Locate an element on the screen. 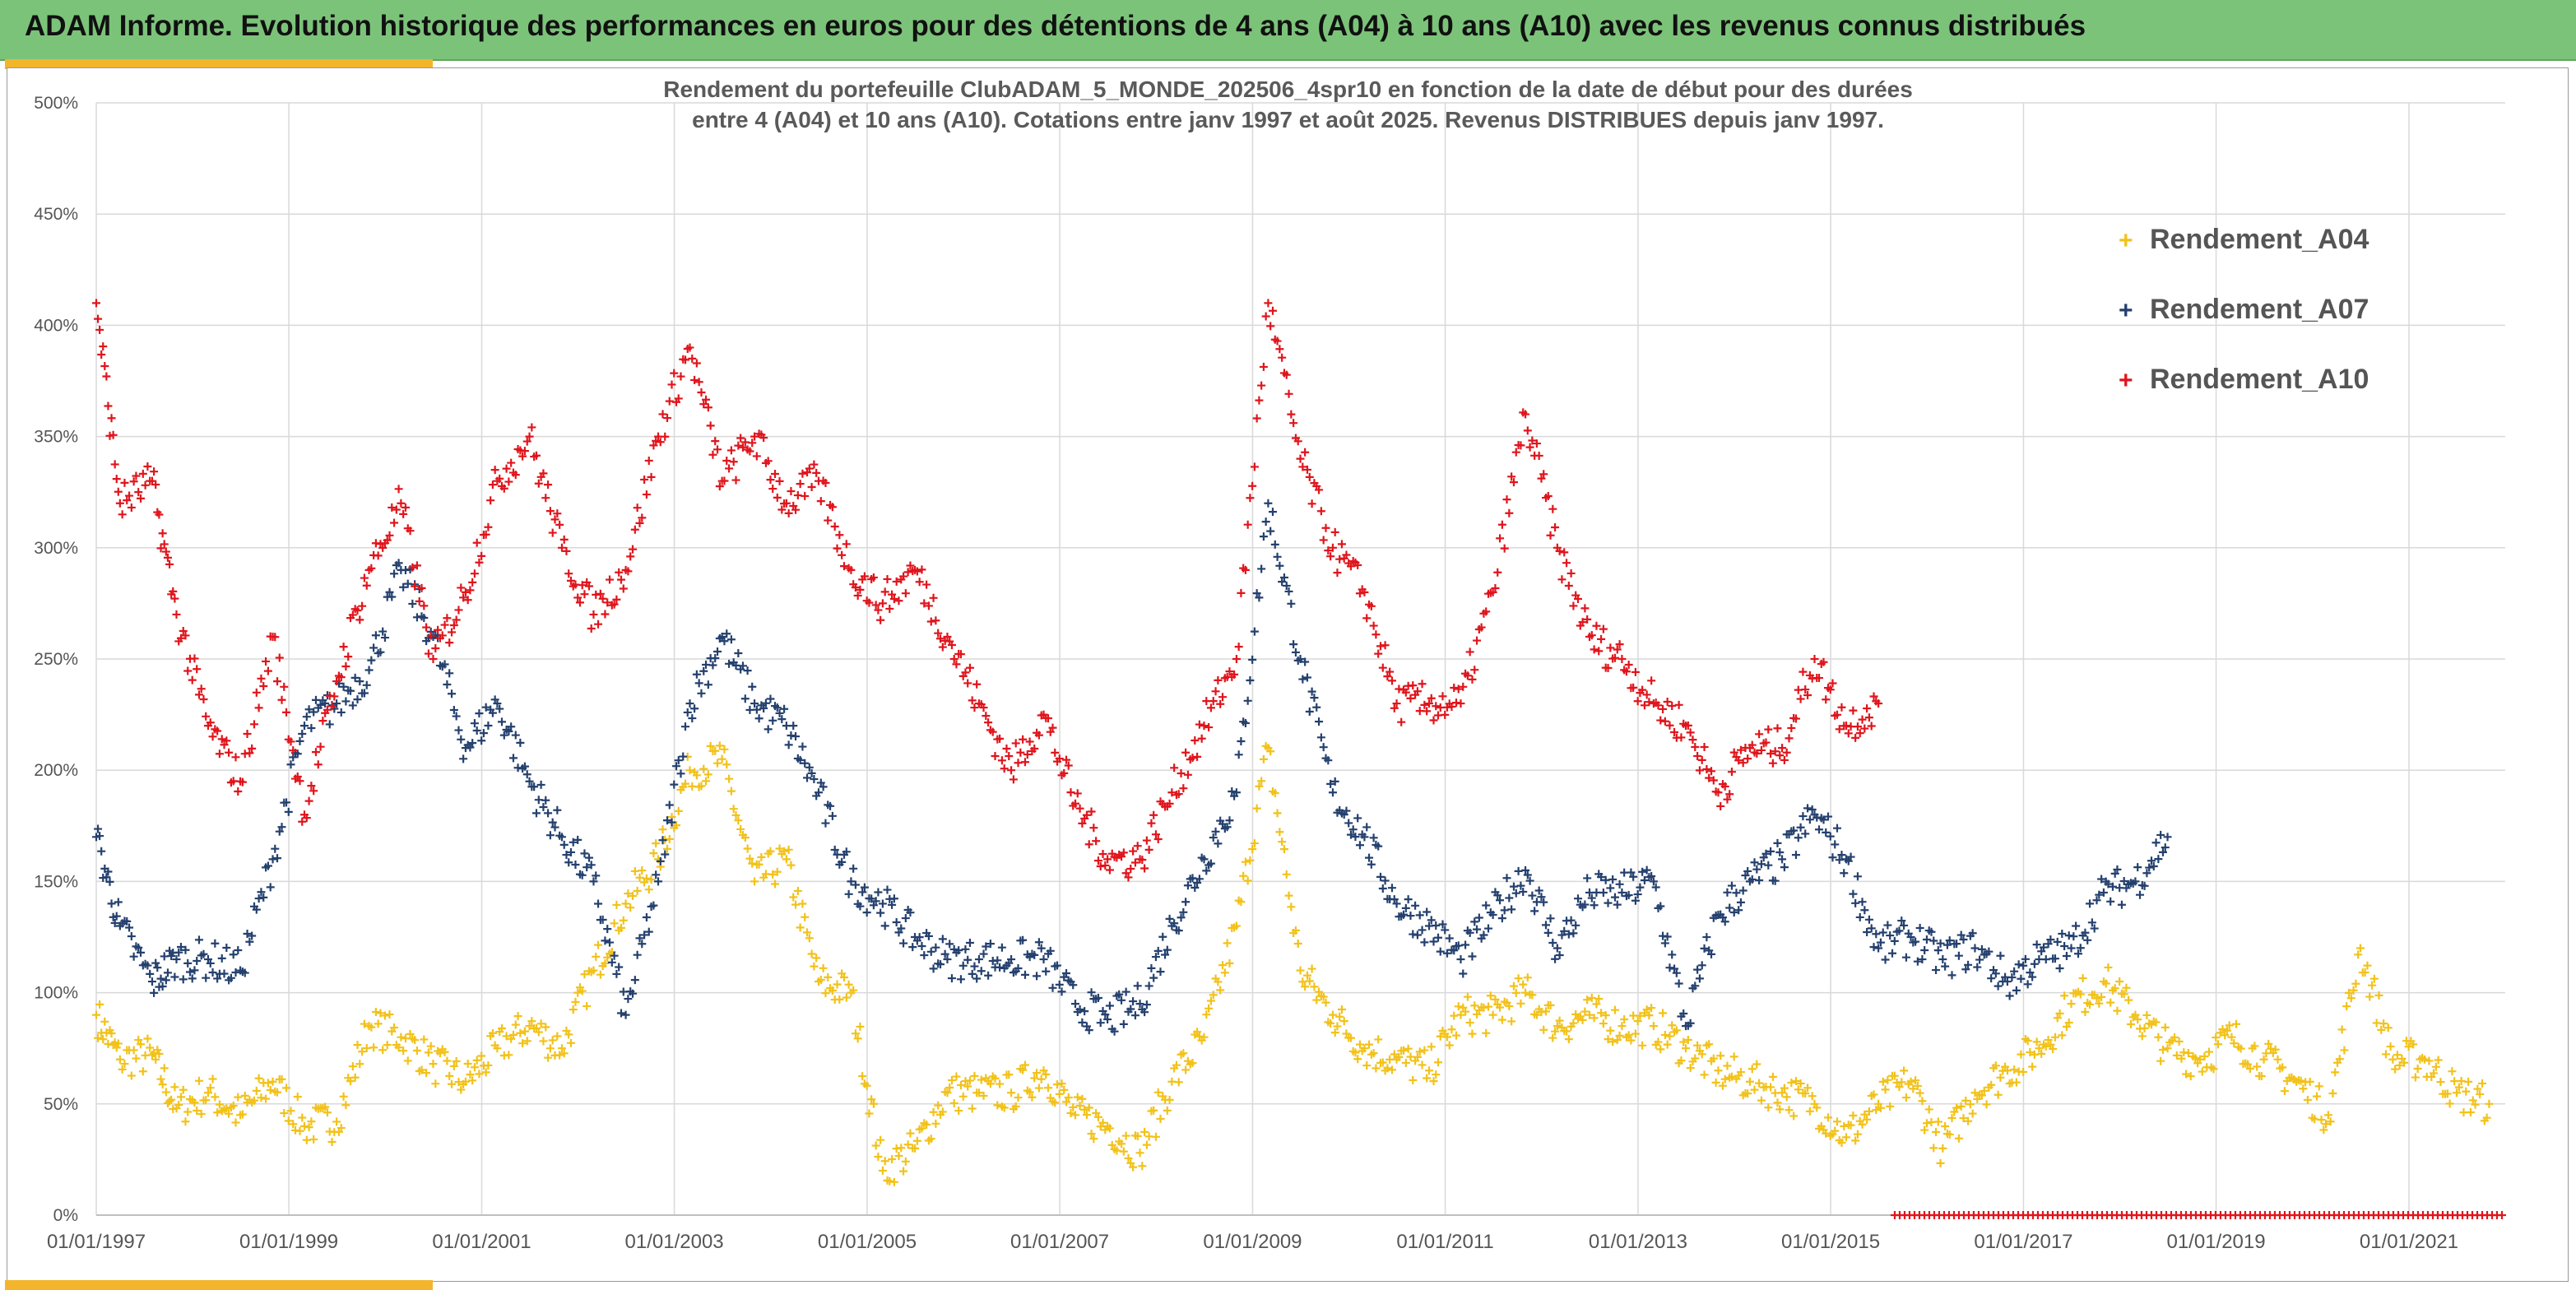 Image resolution: width=2576 pixels, height=1290 pixels. y-tick-label: 50% is located at coordinates (61, 1104).